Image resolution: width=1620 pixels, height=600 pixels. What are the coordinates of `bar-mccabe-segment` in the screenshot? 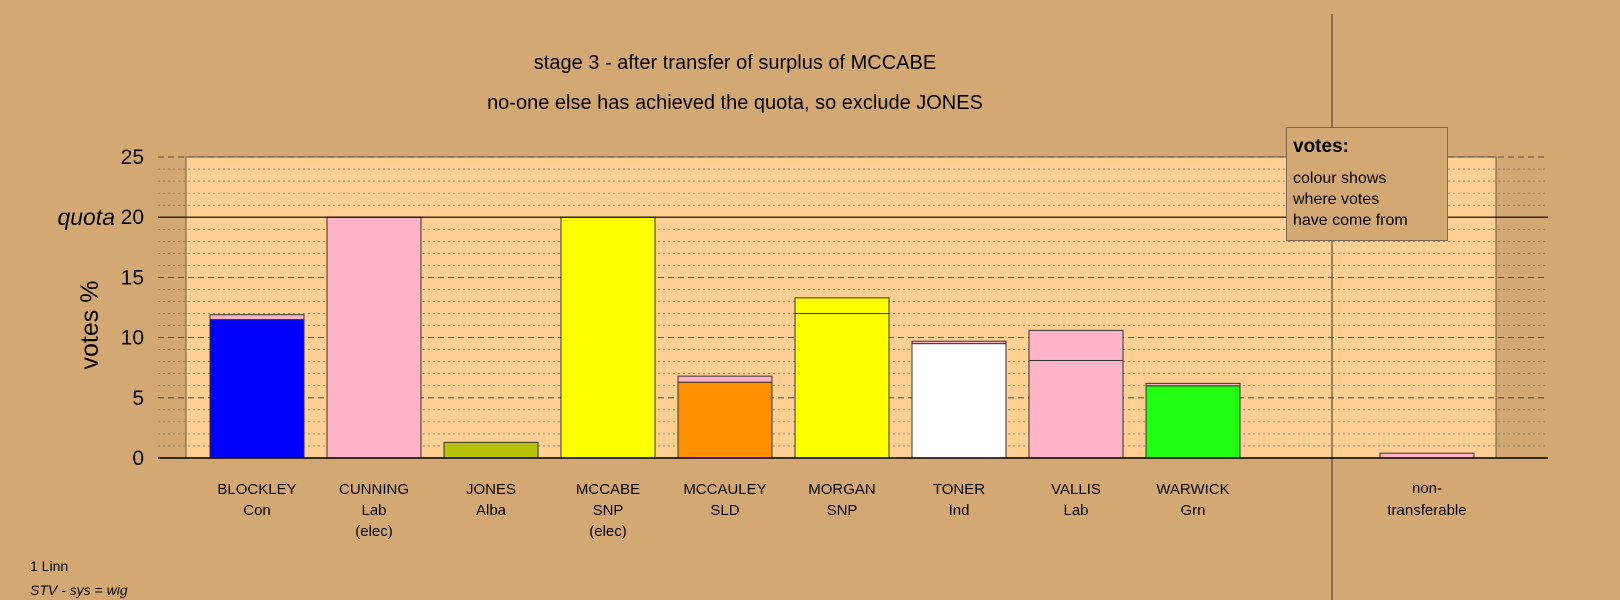 It's located at (608, 337).